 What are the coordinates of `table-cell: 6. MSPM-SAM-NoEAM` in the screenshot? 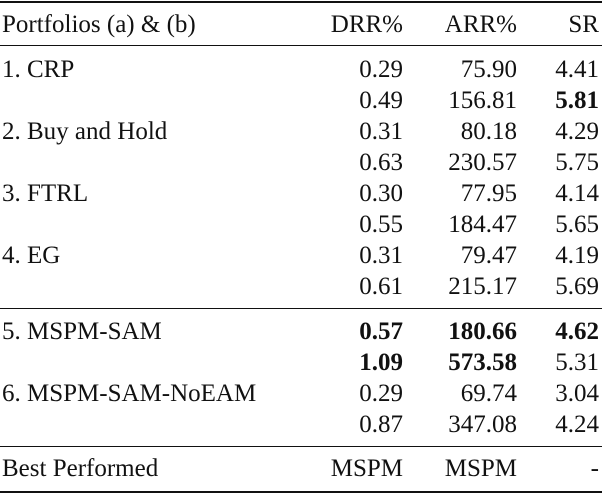 It's located at (129, 393).